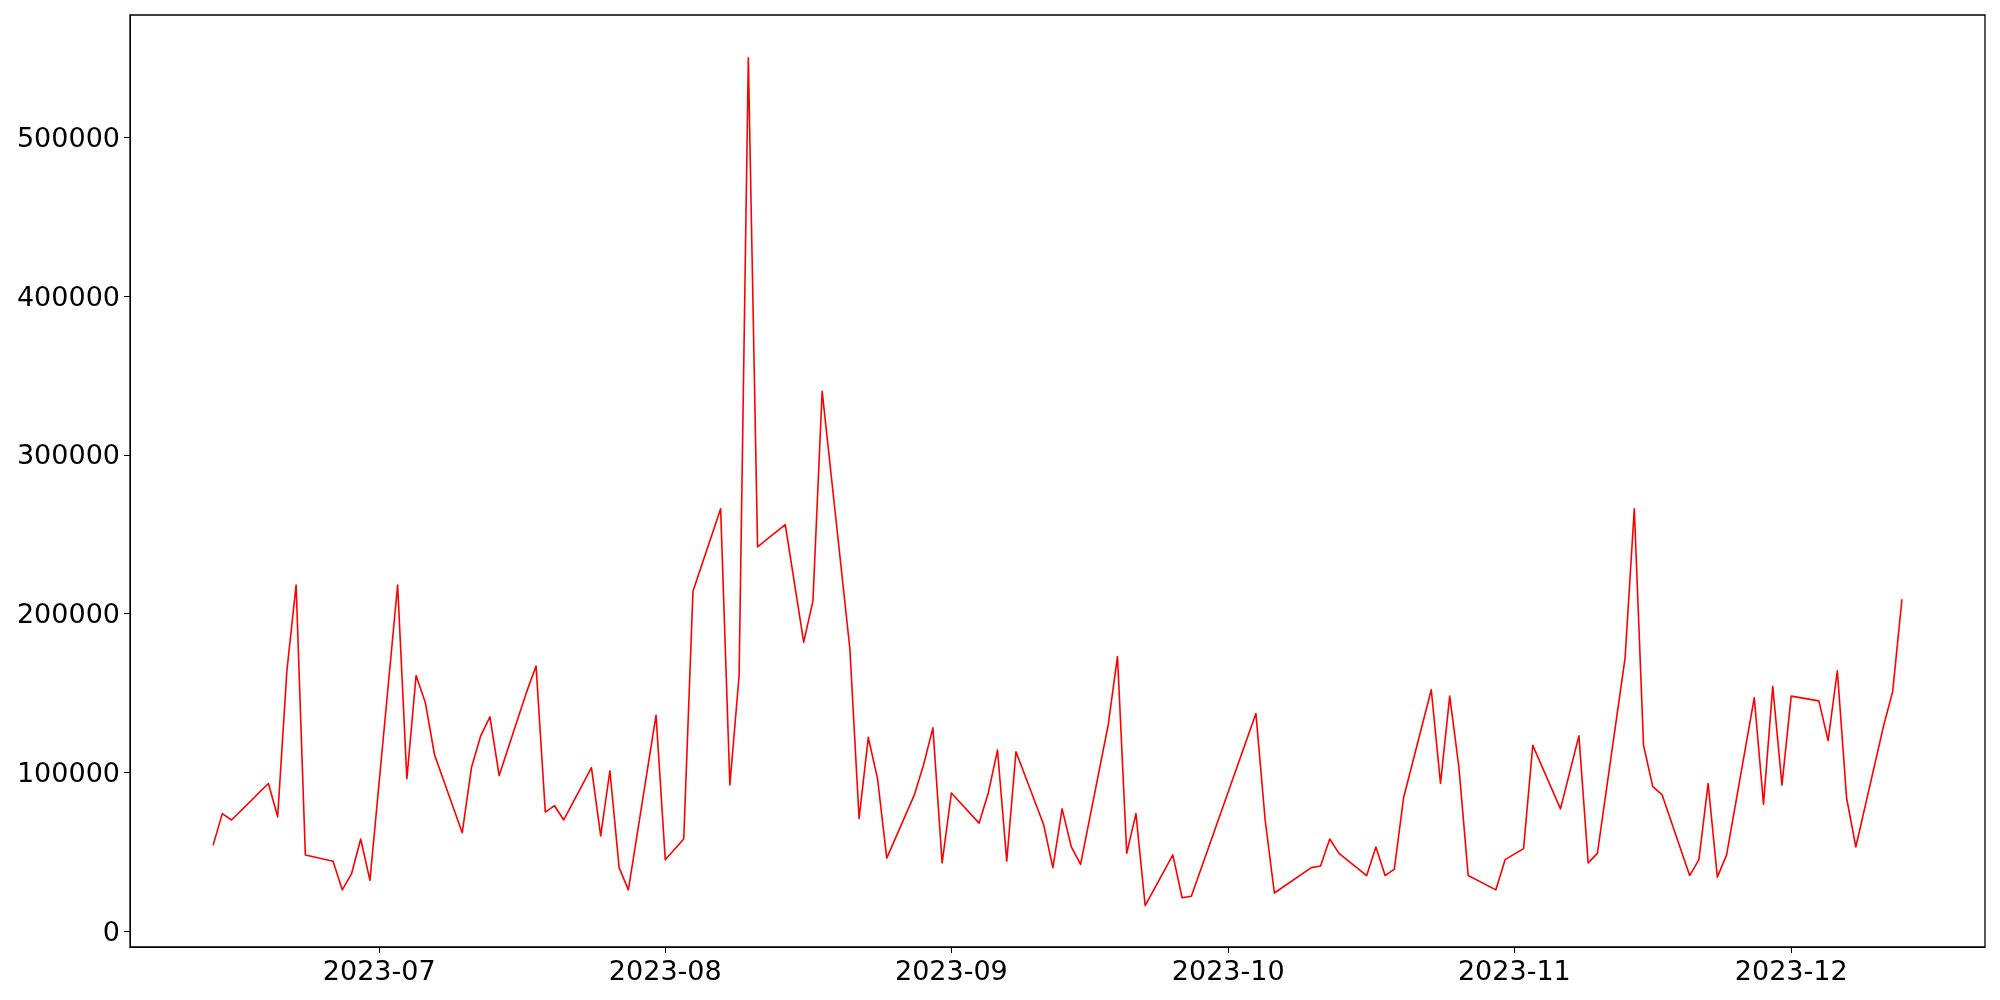 This screenshot has height=1000, width=2000. I want to click on y-tick-label: 0, so click(111, 931).